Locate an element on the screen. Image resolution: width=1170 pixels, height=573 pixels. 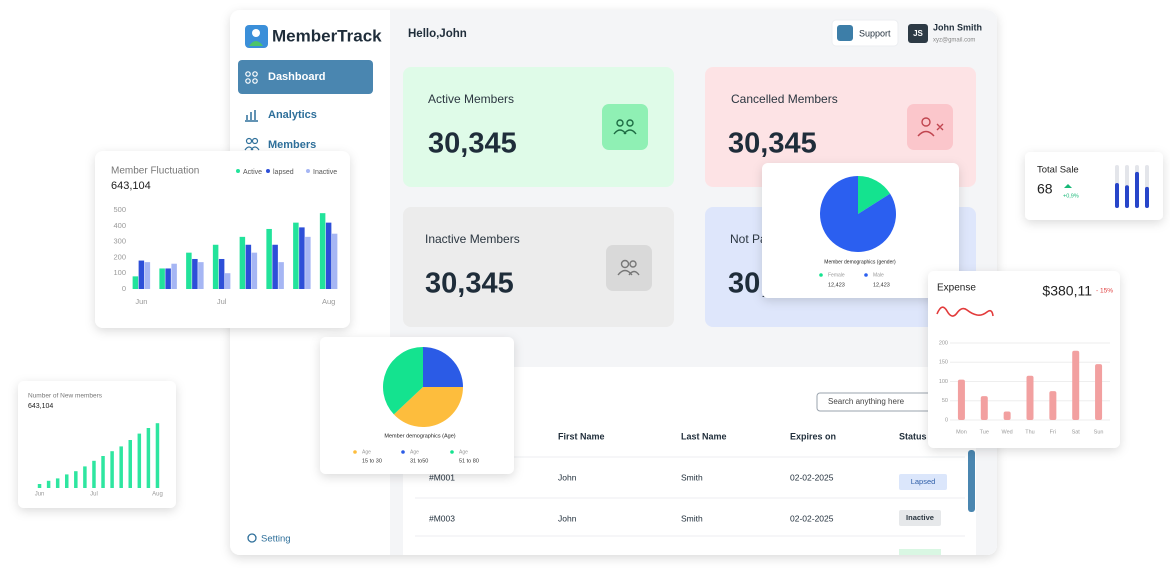
support-icon is located at coordinates (845, 33).